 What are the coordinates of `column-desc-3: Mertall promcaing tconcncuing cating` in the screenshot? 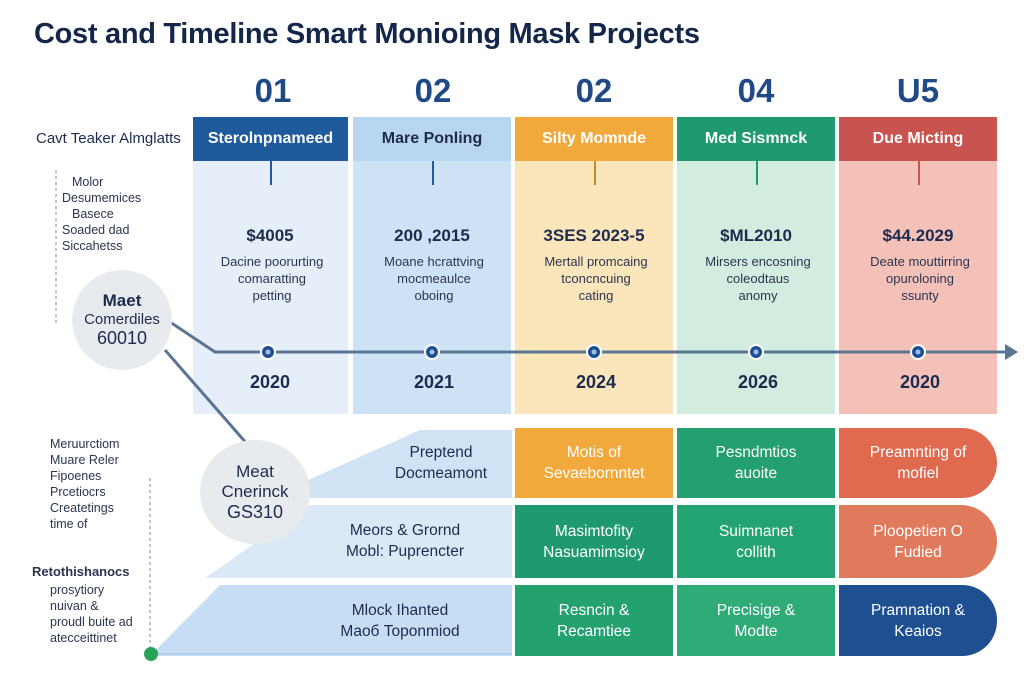 It's located at (596, 278).